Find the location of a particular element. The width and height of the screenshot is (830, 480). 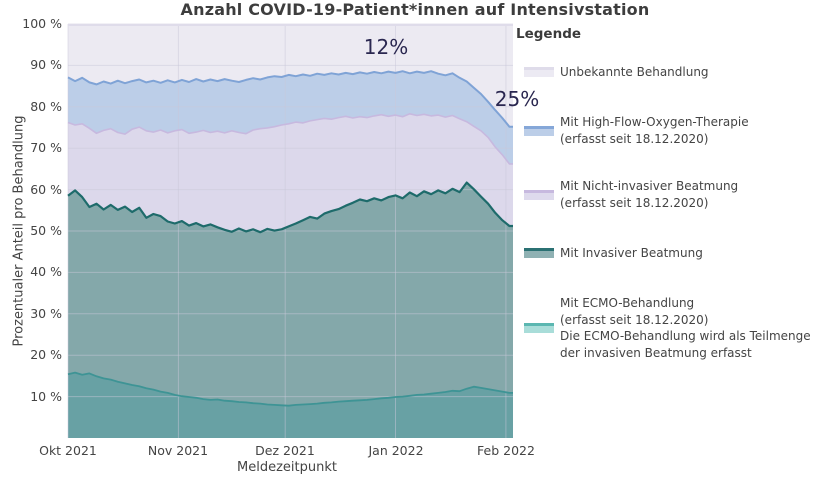

y-tick-label: 50 % is located at coordinates (46, 230).